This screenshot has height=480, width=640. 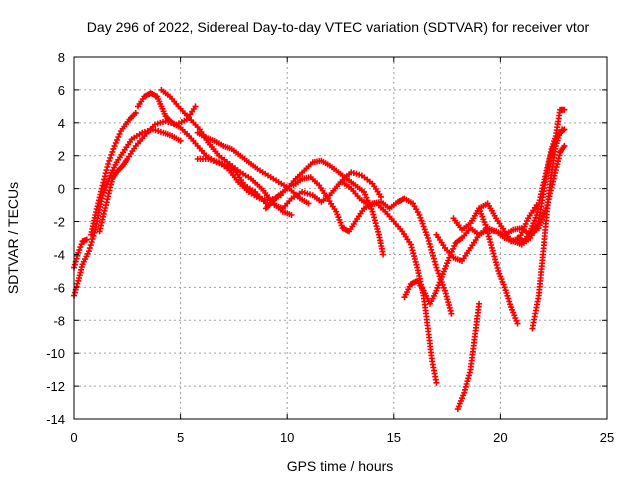 What do you see at coordinates (59, 254) in the screenshot?
I see `y-tick-label: -4` at bounding box center [59, 254].